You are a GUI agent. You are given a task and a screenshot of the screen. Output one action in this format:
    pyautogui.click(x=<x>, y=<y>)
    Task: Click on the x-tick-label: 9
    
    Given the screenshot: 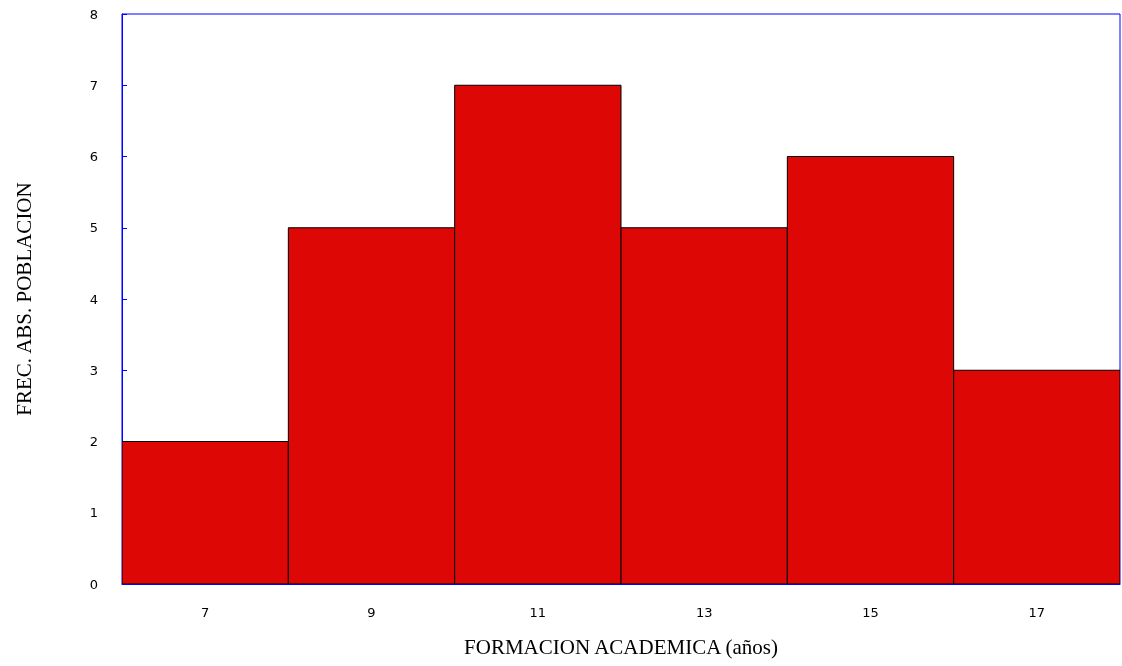 What is the action you would take?
    pyautogui.click(x=371, y=612)
    